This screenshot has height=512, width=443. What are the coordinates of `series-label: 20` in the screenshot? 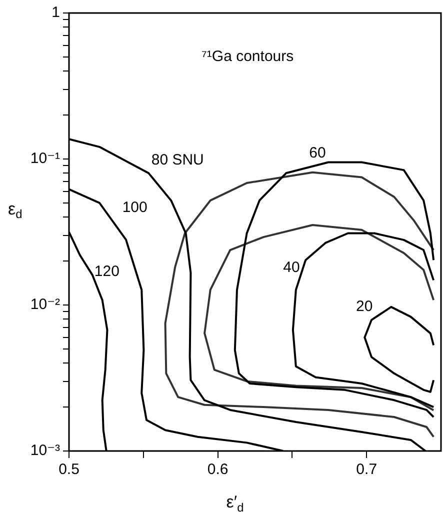 It's located at (364, 307).